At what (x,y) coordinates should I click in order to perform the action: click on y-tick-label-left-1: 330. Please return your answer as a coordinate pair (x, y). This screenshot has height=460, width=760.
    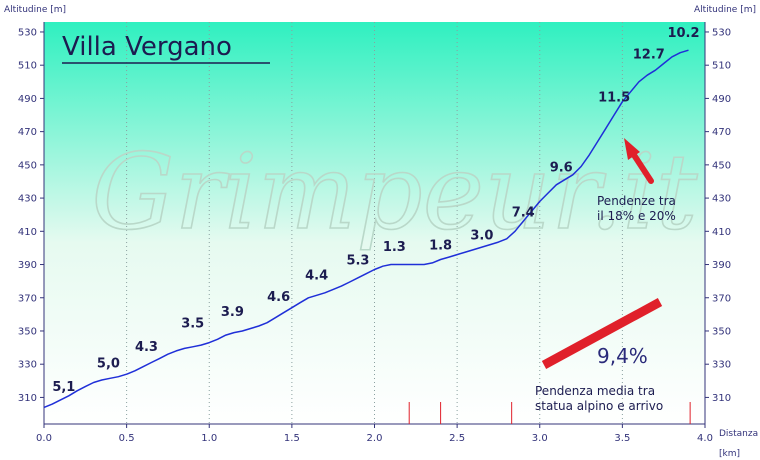
    Looking at the image, I should click on (27, 365).